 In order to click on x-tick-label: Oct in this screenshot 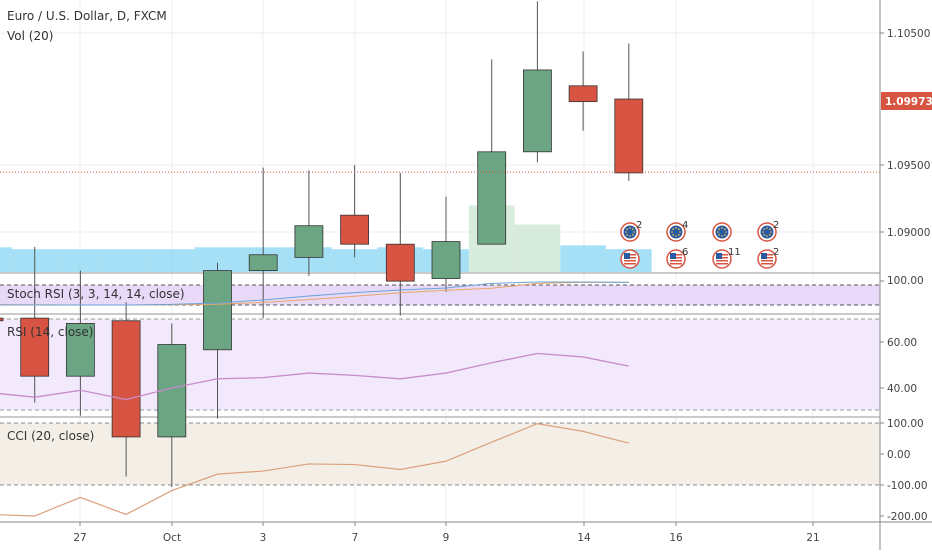, I will do `click(172, 538)`.